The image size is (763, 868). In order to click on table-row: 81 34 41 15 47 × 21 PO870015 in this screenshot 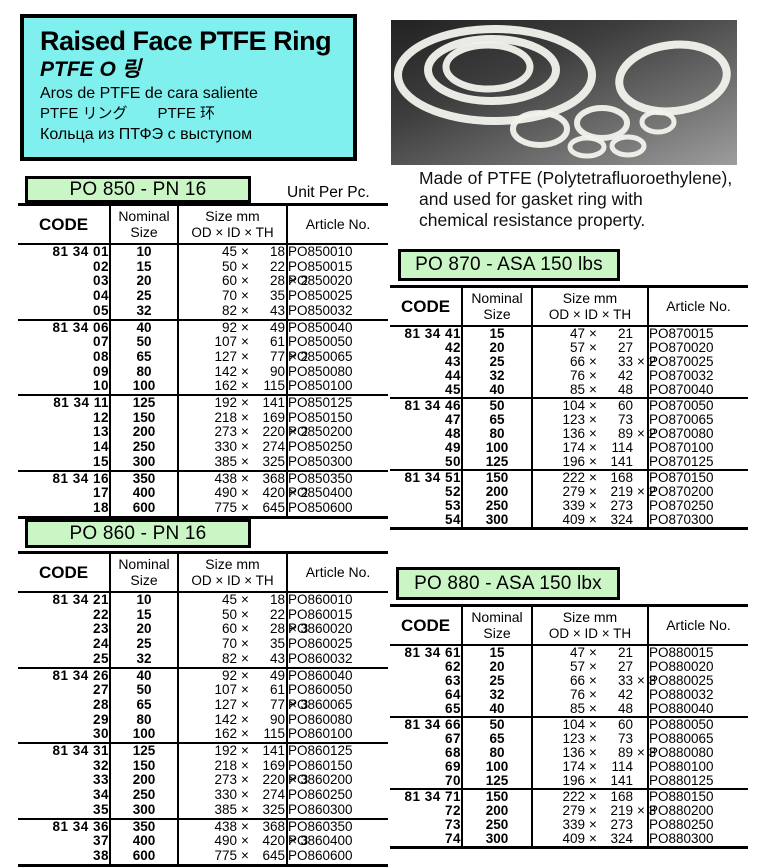, I will do `click(569, 333)`.